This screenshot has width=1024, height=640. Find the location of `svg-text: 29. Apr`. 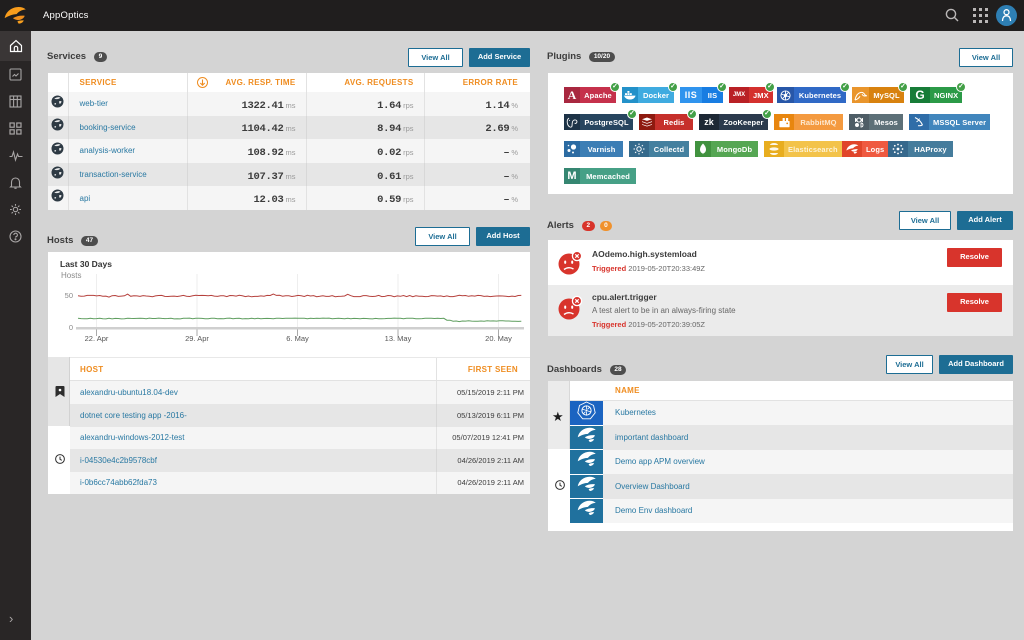

svg-text: 29. Apr is located at coordinates (197, 338).